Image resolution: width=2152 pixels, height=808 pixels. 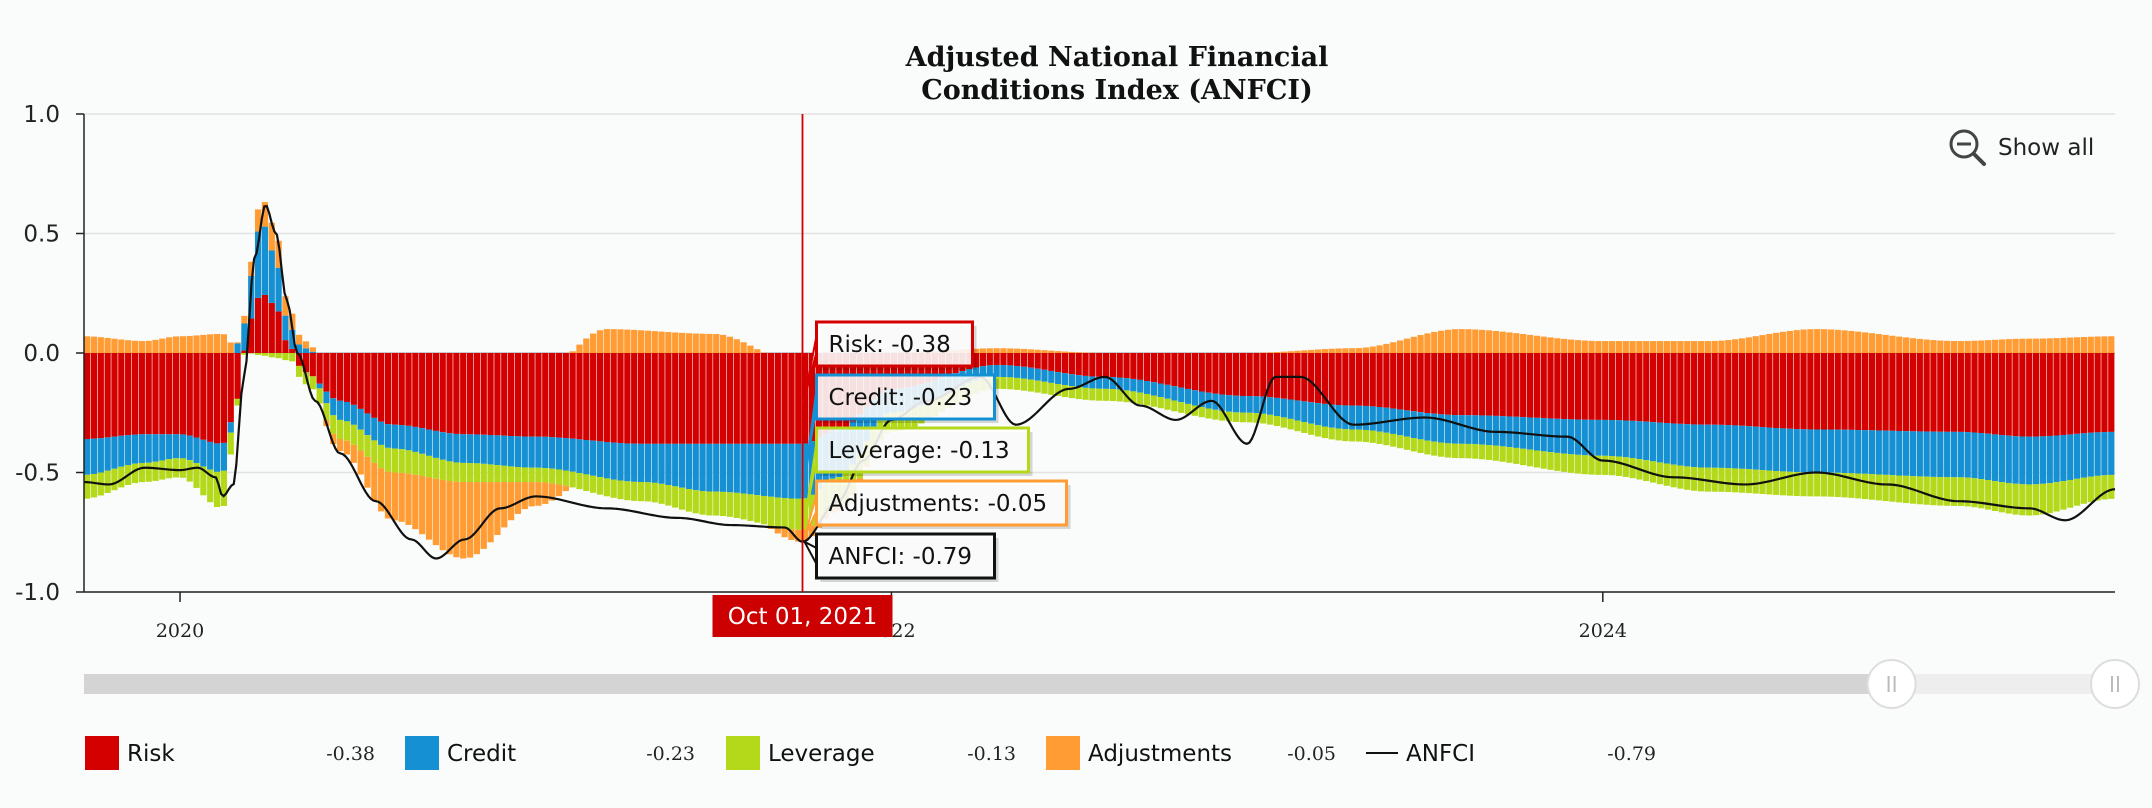 What do you see at coordinates (1311, 754) in the screenshot?
I see `legend-value: -0.05` at bounding box center [1311, 754].